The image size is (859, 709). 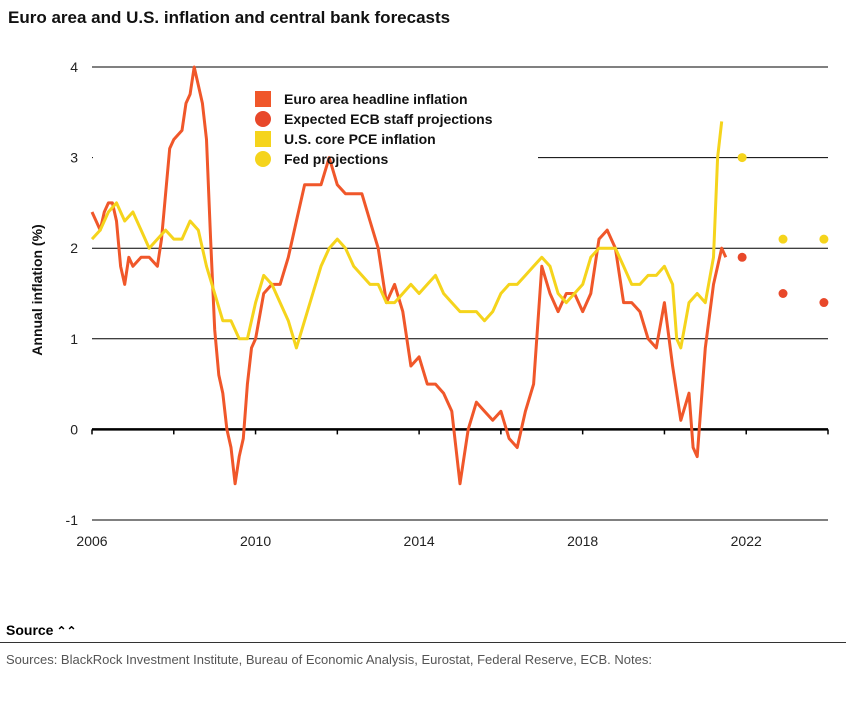 What do you see at coordinates (74, 158) in the screenshot?
I see `y-tick-label: 3` at bounding box center [74, 158].